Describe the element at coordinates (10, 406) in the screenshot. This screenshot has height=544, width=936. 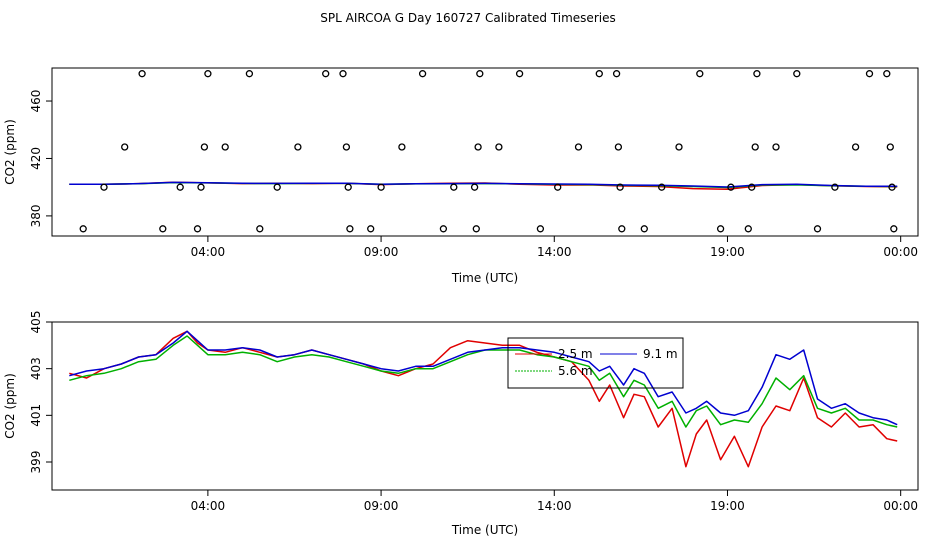
I see `bottom-y-axis-label: CO2 (ppm)` at that location.